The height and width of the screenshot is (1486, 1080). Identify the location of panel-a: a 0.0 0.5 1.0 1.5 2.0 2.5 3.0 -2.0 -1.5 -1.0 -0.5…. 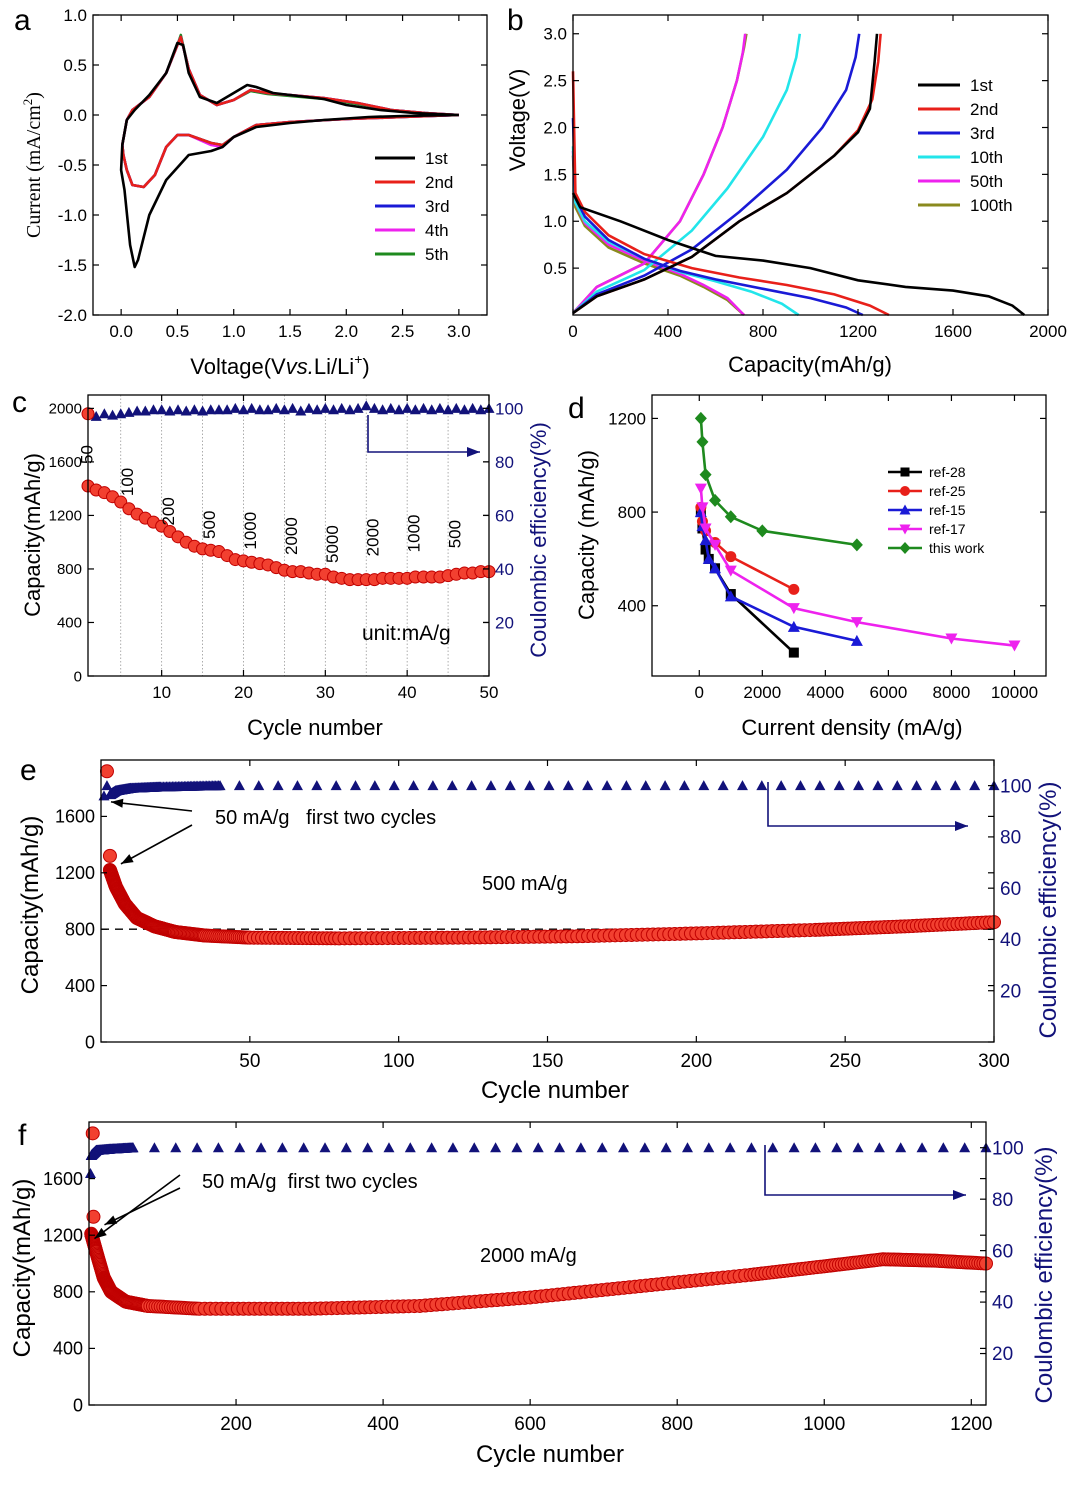
(251, 191).